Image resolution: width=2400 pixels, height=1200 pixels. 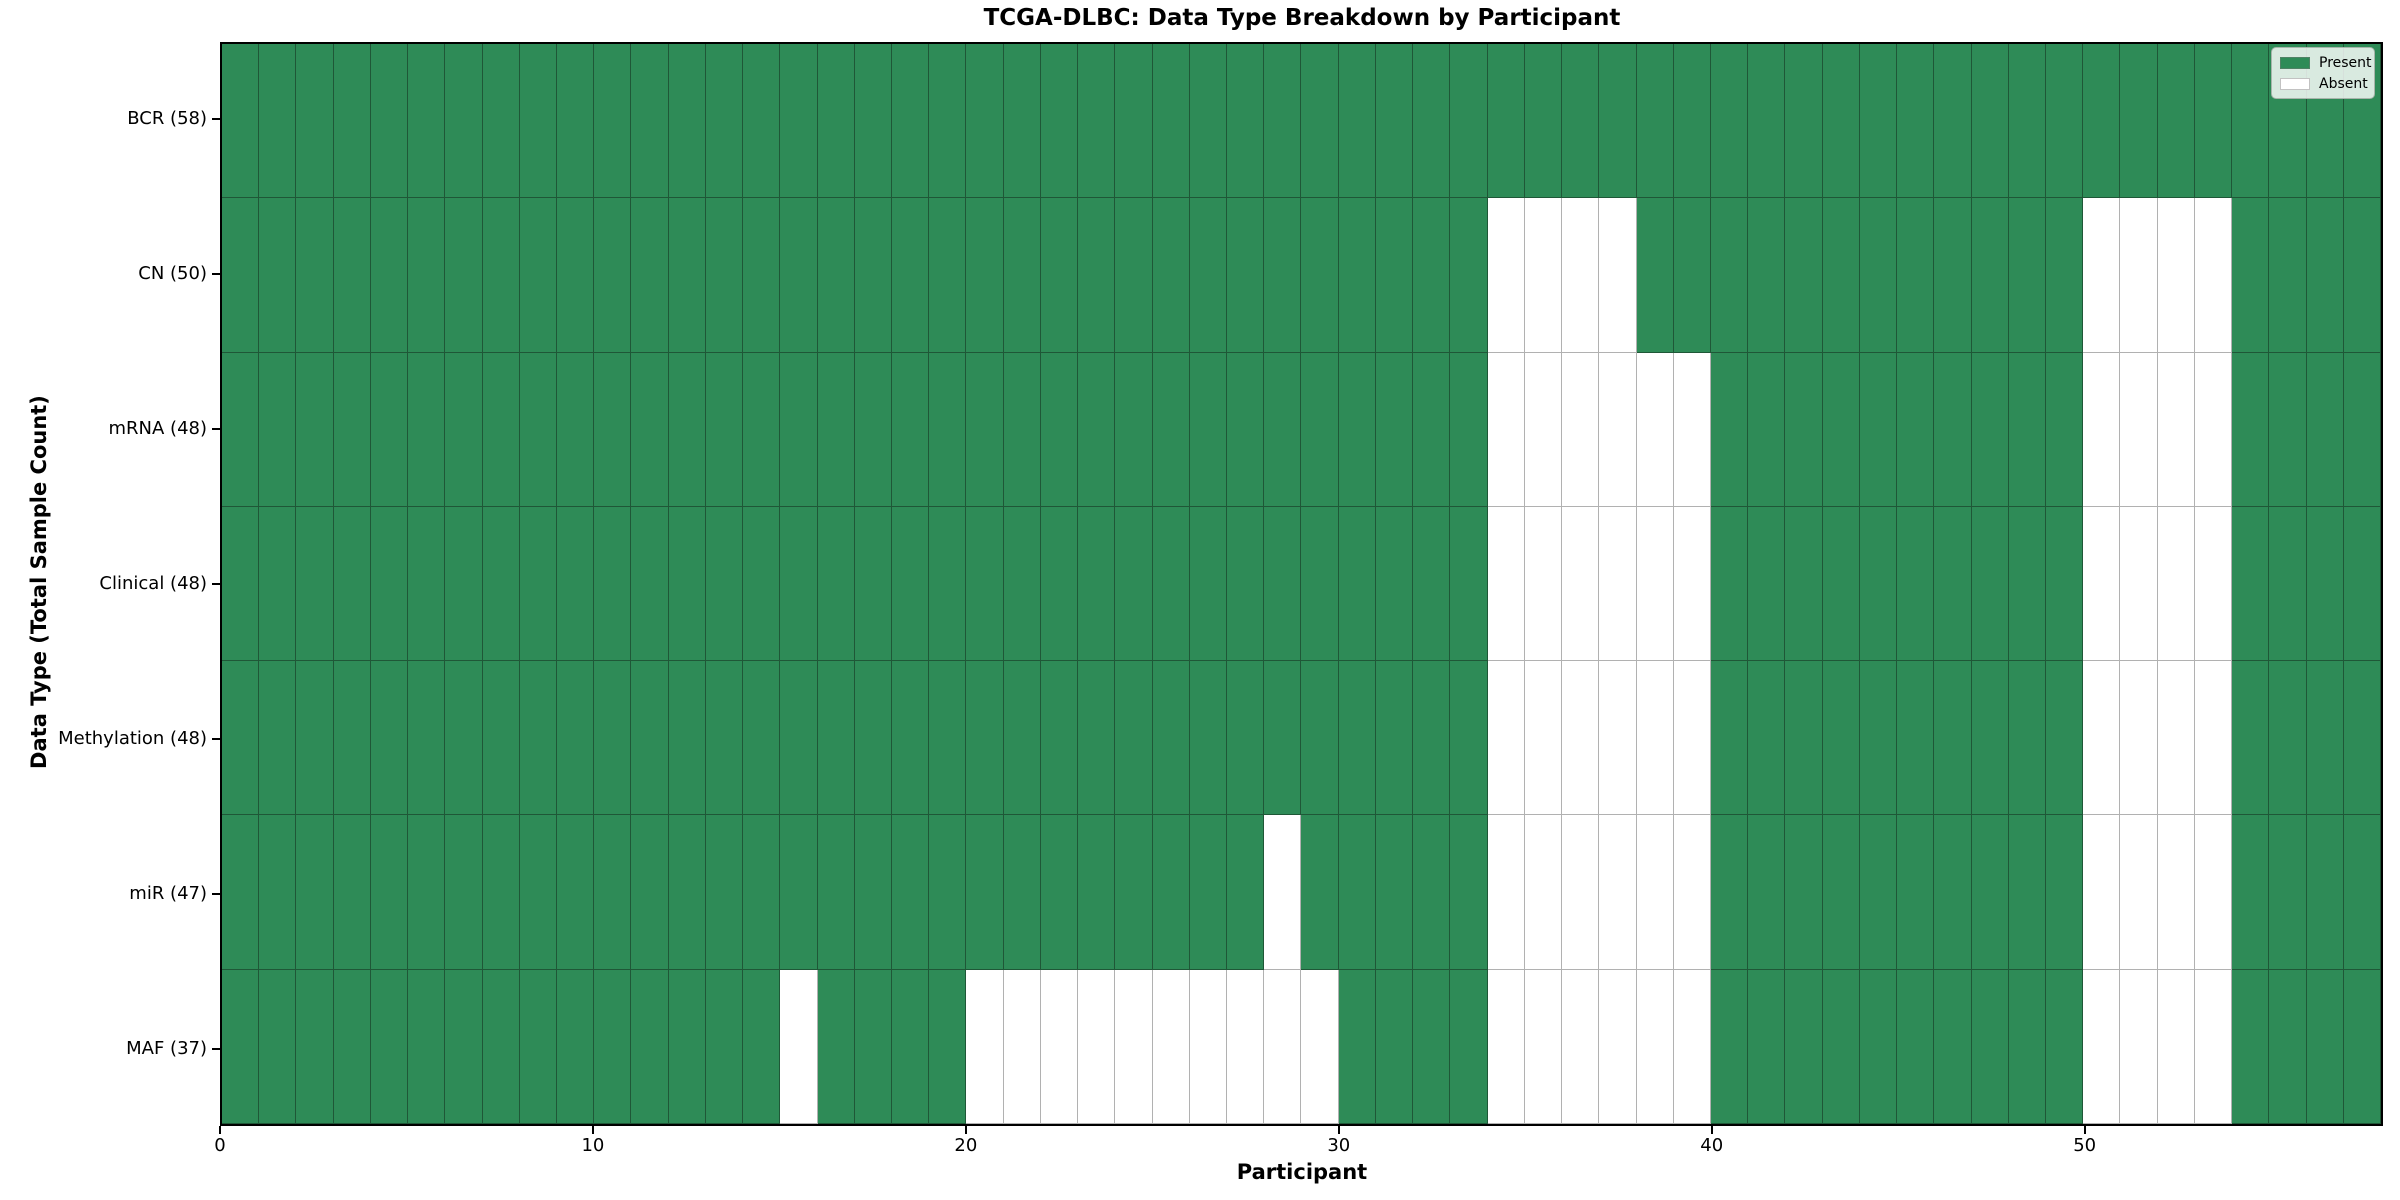 I want to click on legend-entry: Absent, so click(x=2324, y=84).